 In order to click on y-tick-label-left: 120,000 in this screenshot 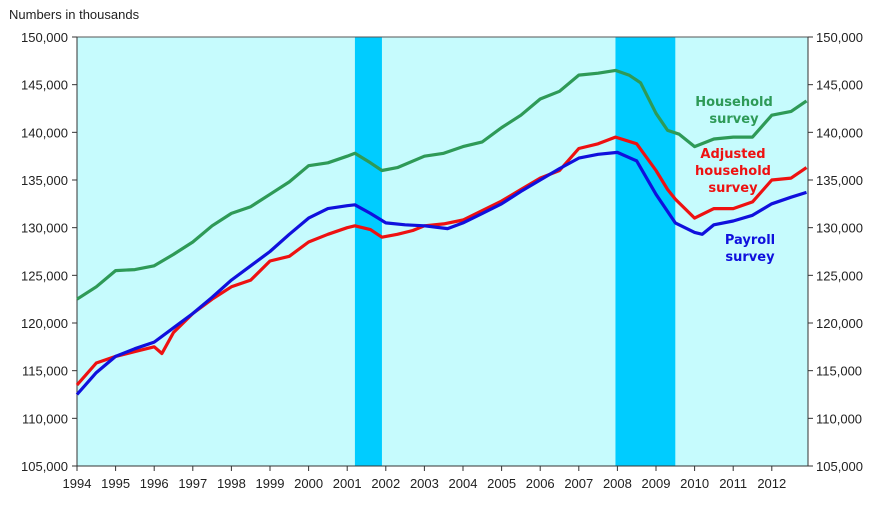, I will do `click(44, 323)`.